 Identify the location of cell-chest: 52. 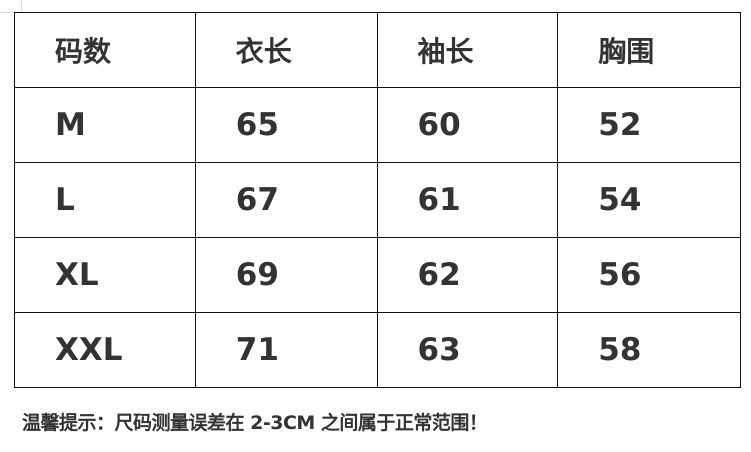
(649, 125).